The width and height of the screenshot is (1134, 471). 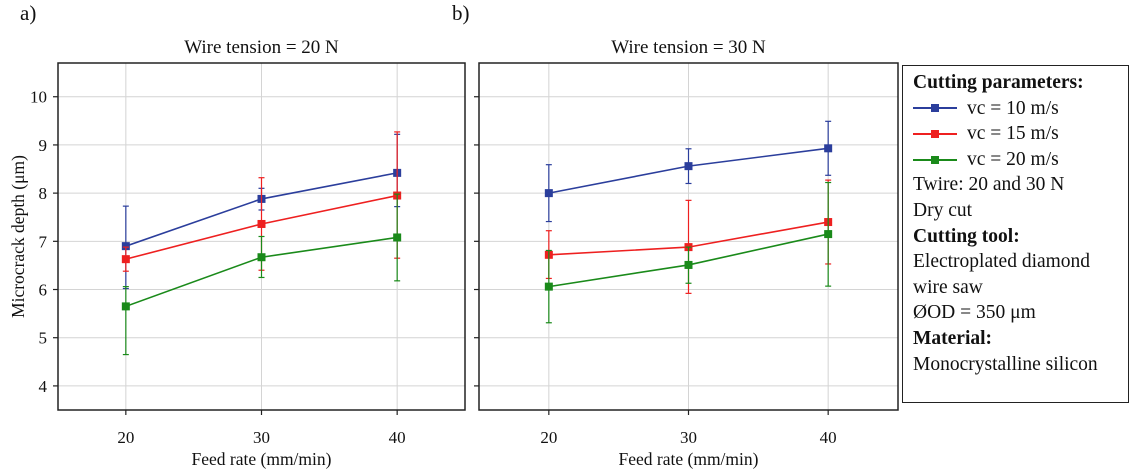 What do you see at coordinates (688, 171) in the screenshot?
I see `series-vc10` at bounding box center [688, 171].